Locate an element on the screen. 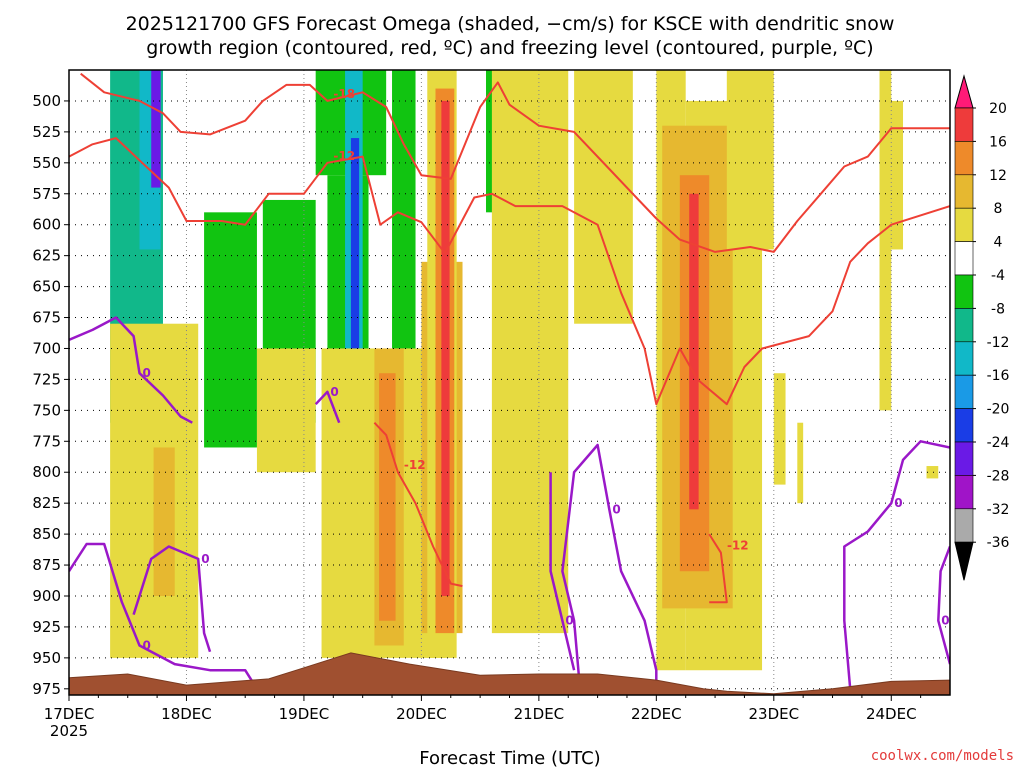 This screenshot has height=768, width=1024. y-tick-label-600: 600 is located at coordinates (46, 225).